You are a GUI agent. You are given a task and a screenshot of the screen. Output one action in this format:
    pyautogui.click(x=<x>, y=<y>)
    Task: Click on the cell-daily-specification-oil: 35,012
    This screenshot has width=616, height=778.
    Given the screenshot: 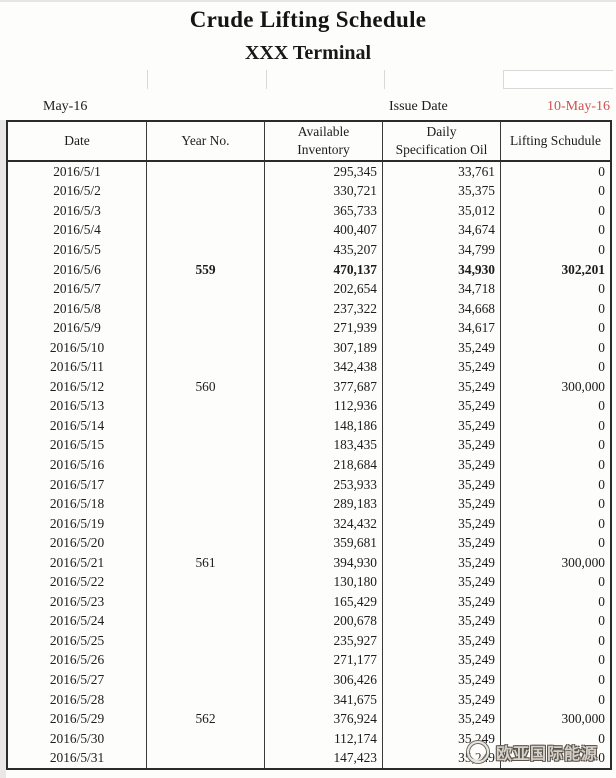 What is the action you would take?
    pyautogui.click(x=442, y=211)
    